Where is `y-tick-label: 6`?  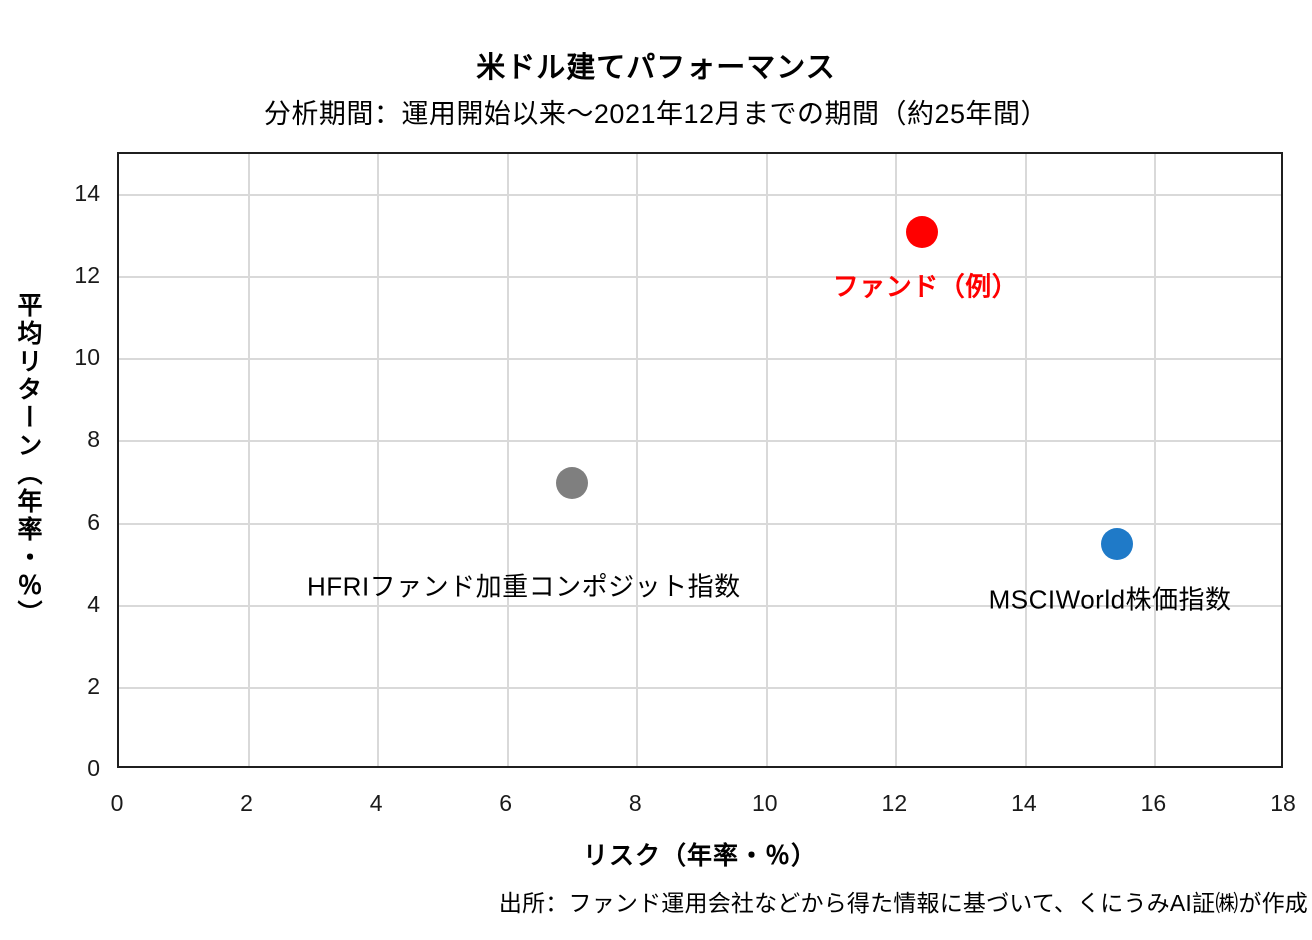 y-tick-label: 6 is located at coordinates (93, 521).